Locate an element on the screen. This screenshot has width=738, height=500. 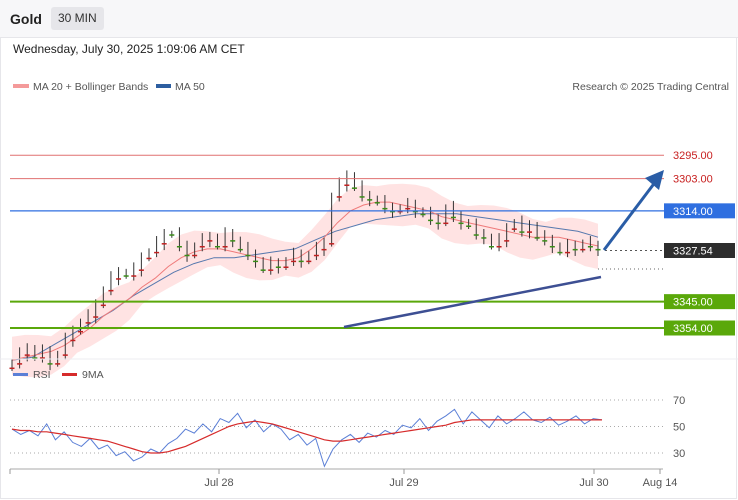
x-tick-label: Jul 29 is located at coordinates (403, 483).